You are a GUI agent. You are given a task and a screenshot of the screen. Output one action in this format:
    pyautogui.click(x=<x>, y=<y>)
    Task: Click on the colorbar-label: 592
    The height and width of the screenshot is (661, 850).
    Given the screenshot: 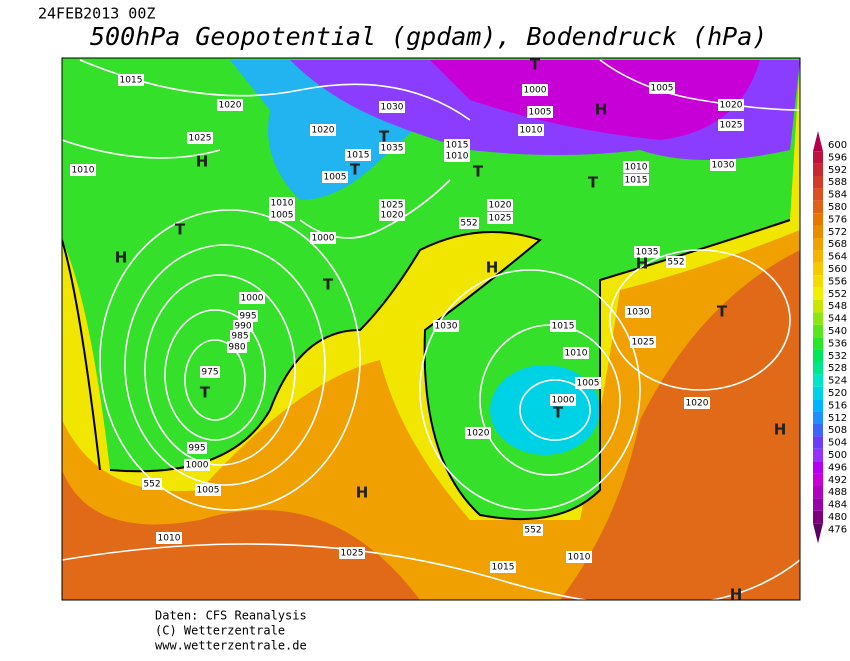 What is the action you would take?
    pyautogui.click(x=837, y=170)
    